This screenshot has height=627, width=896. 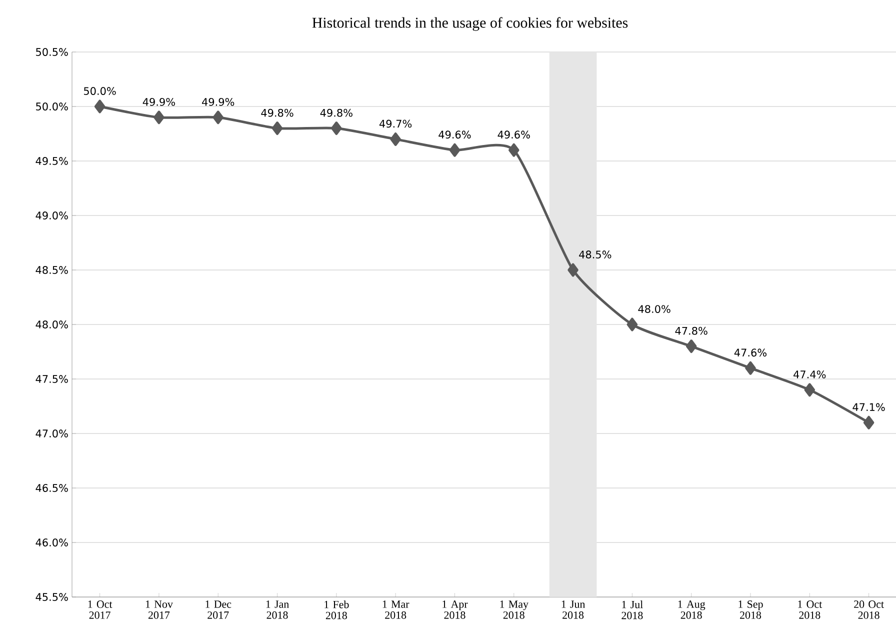 I want to click on x-tick-label: 20 Oct 2018, so click(x=869, y=609).